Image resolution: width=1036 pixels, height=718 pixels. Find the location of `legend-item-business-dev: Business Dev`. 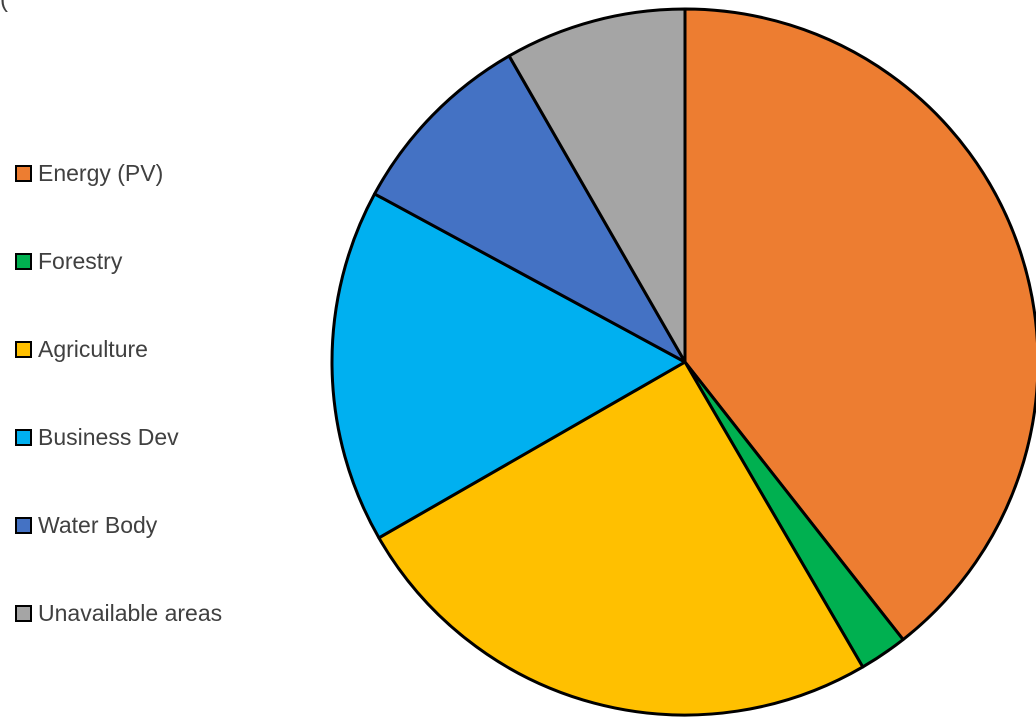

legend-item-business-dev: Business Dev is located at coordinates (118, 437).